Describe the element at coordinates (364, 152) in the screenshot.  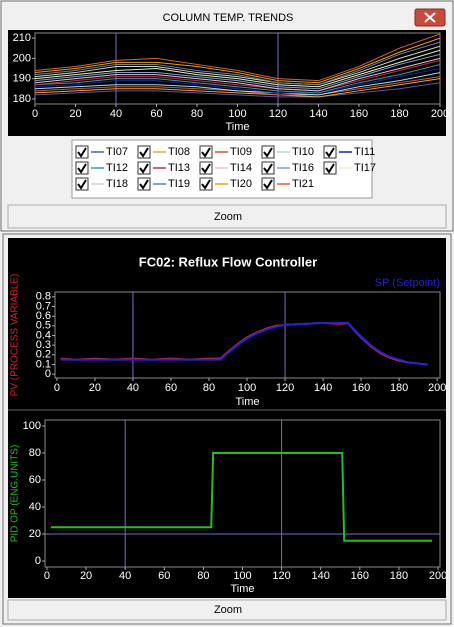
I see `legend-label: TI11` at that location.